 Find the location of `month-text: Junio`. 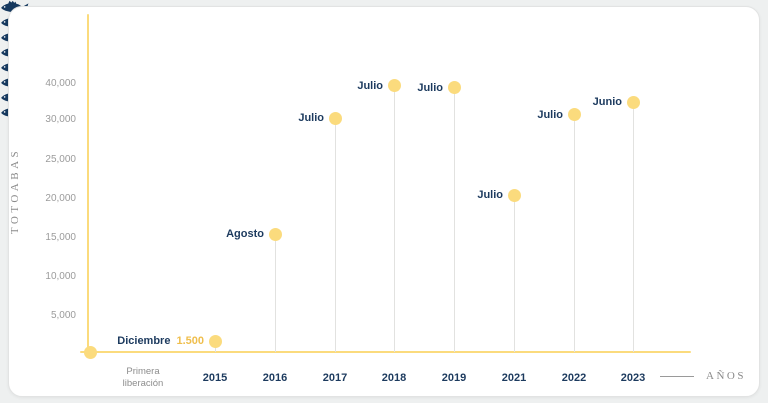

month-text: Junio is located at coordinates (607, 102).